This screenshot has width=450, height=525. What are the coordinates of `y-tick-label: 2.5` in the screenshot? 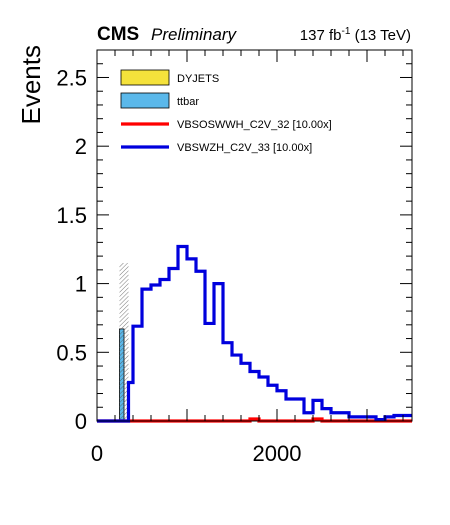 It's located at (71, 77).